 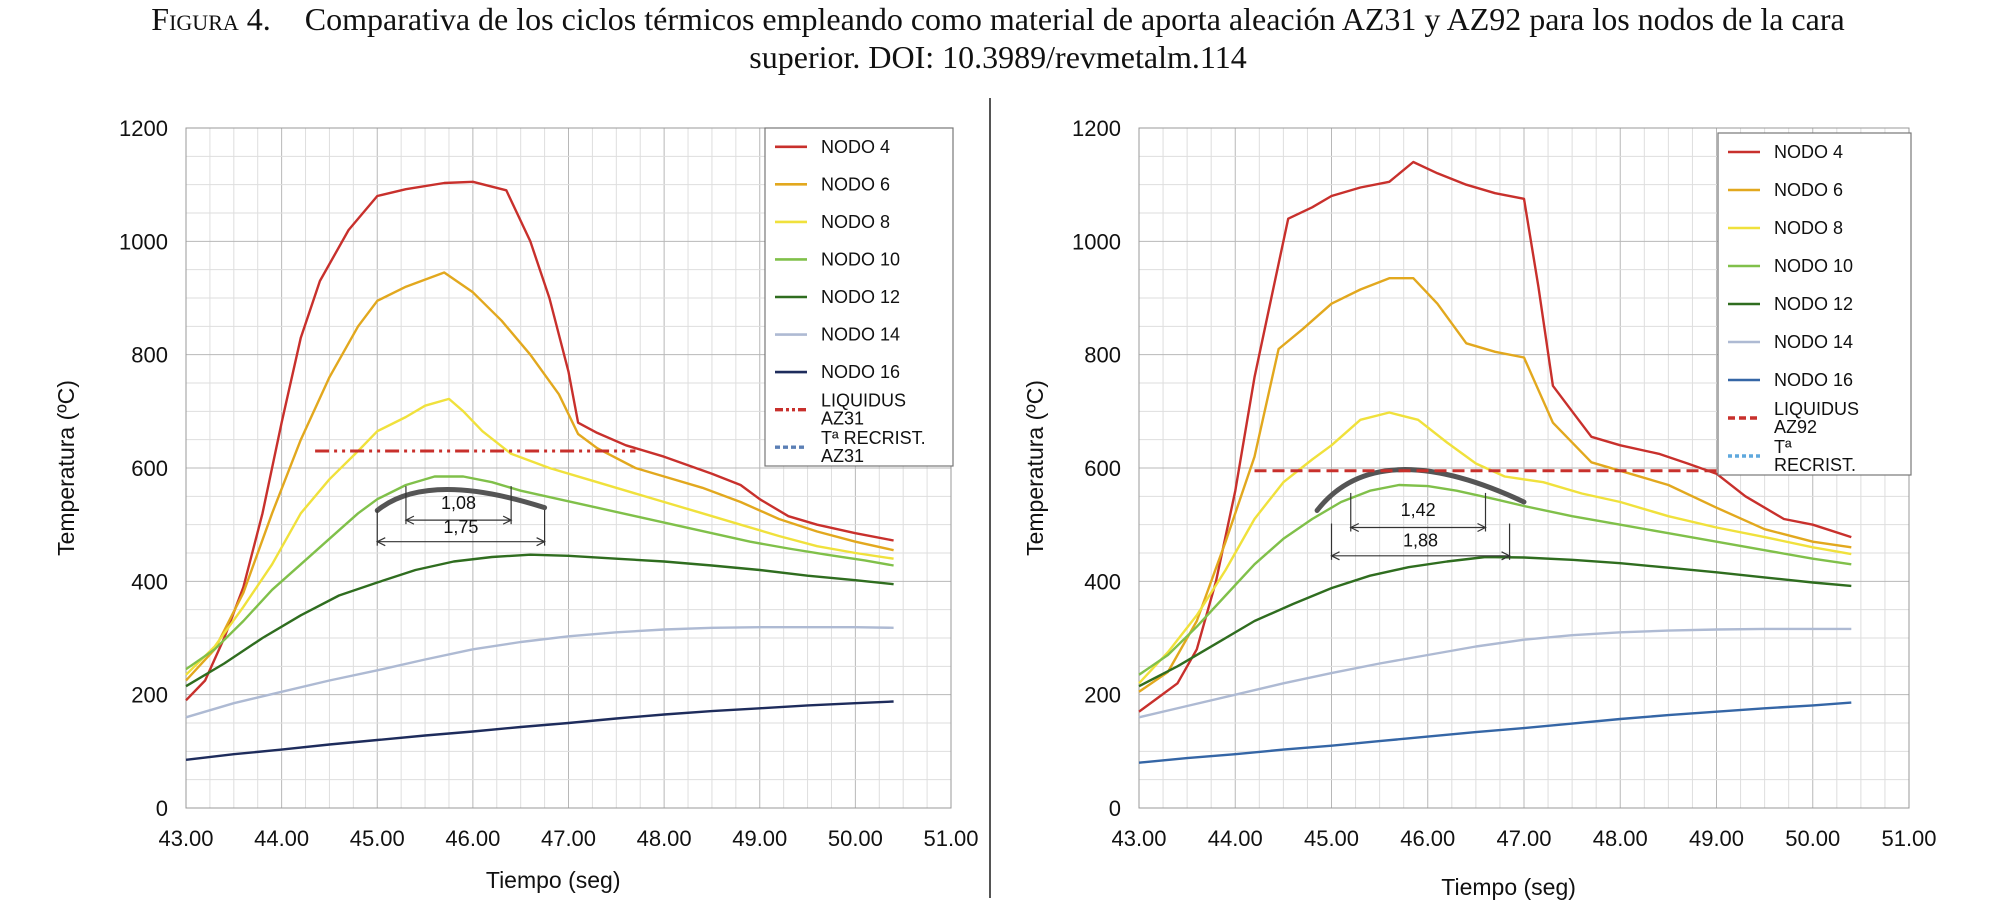 What do you see at coordinates (873, 438) in the screenshot?
I see `legend-label: Tª RECRIST.` at bounding box center [873, 438].